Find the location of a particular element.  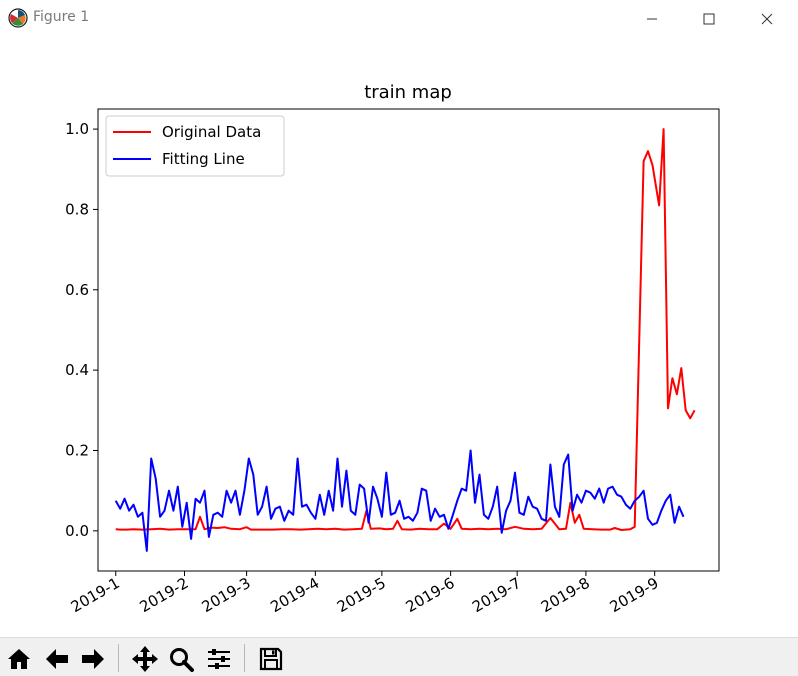

maximize-button is located at coordinates (709, 18).